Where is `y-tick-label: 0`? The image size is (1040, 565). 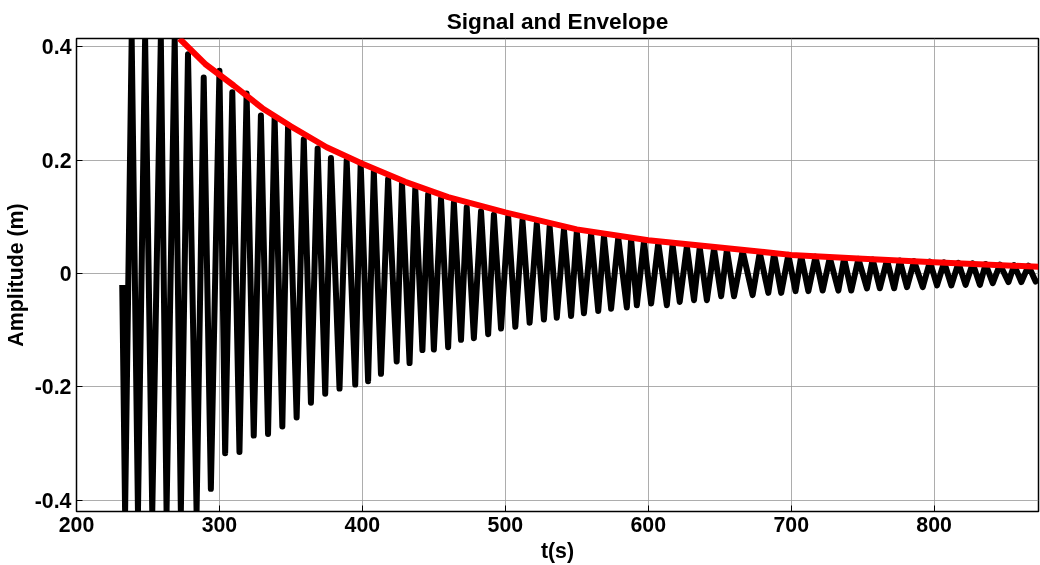
y-tick-label: 0 is located at coordinates (65, 274).